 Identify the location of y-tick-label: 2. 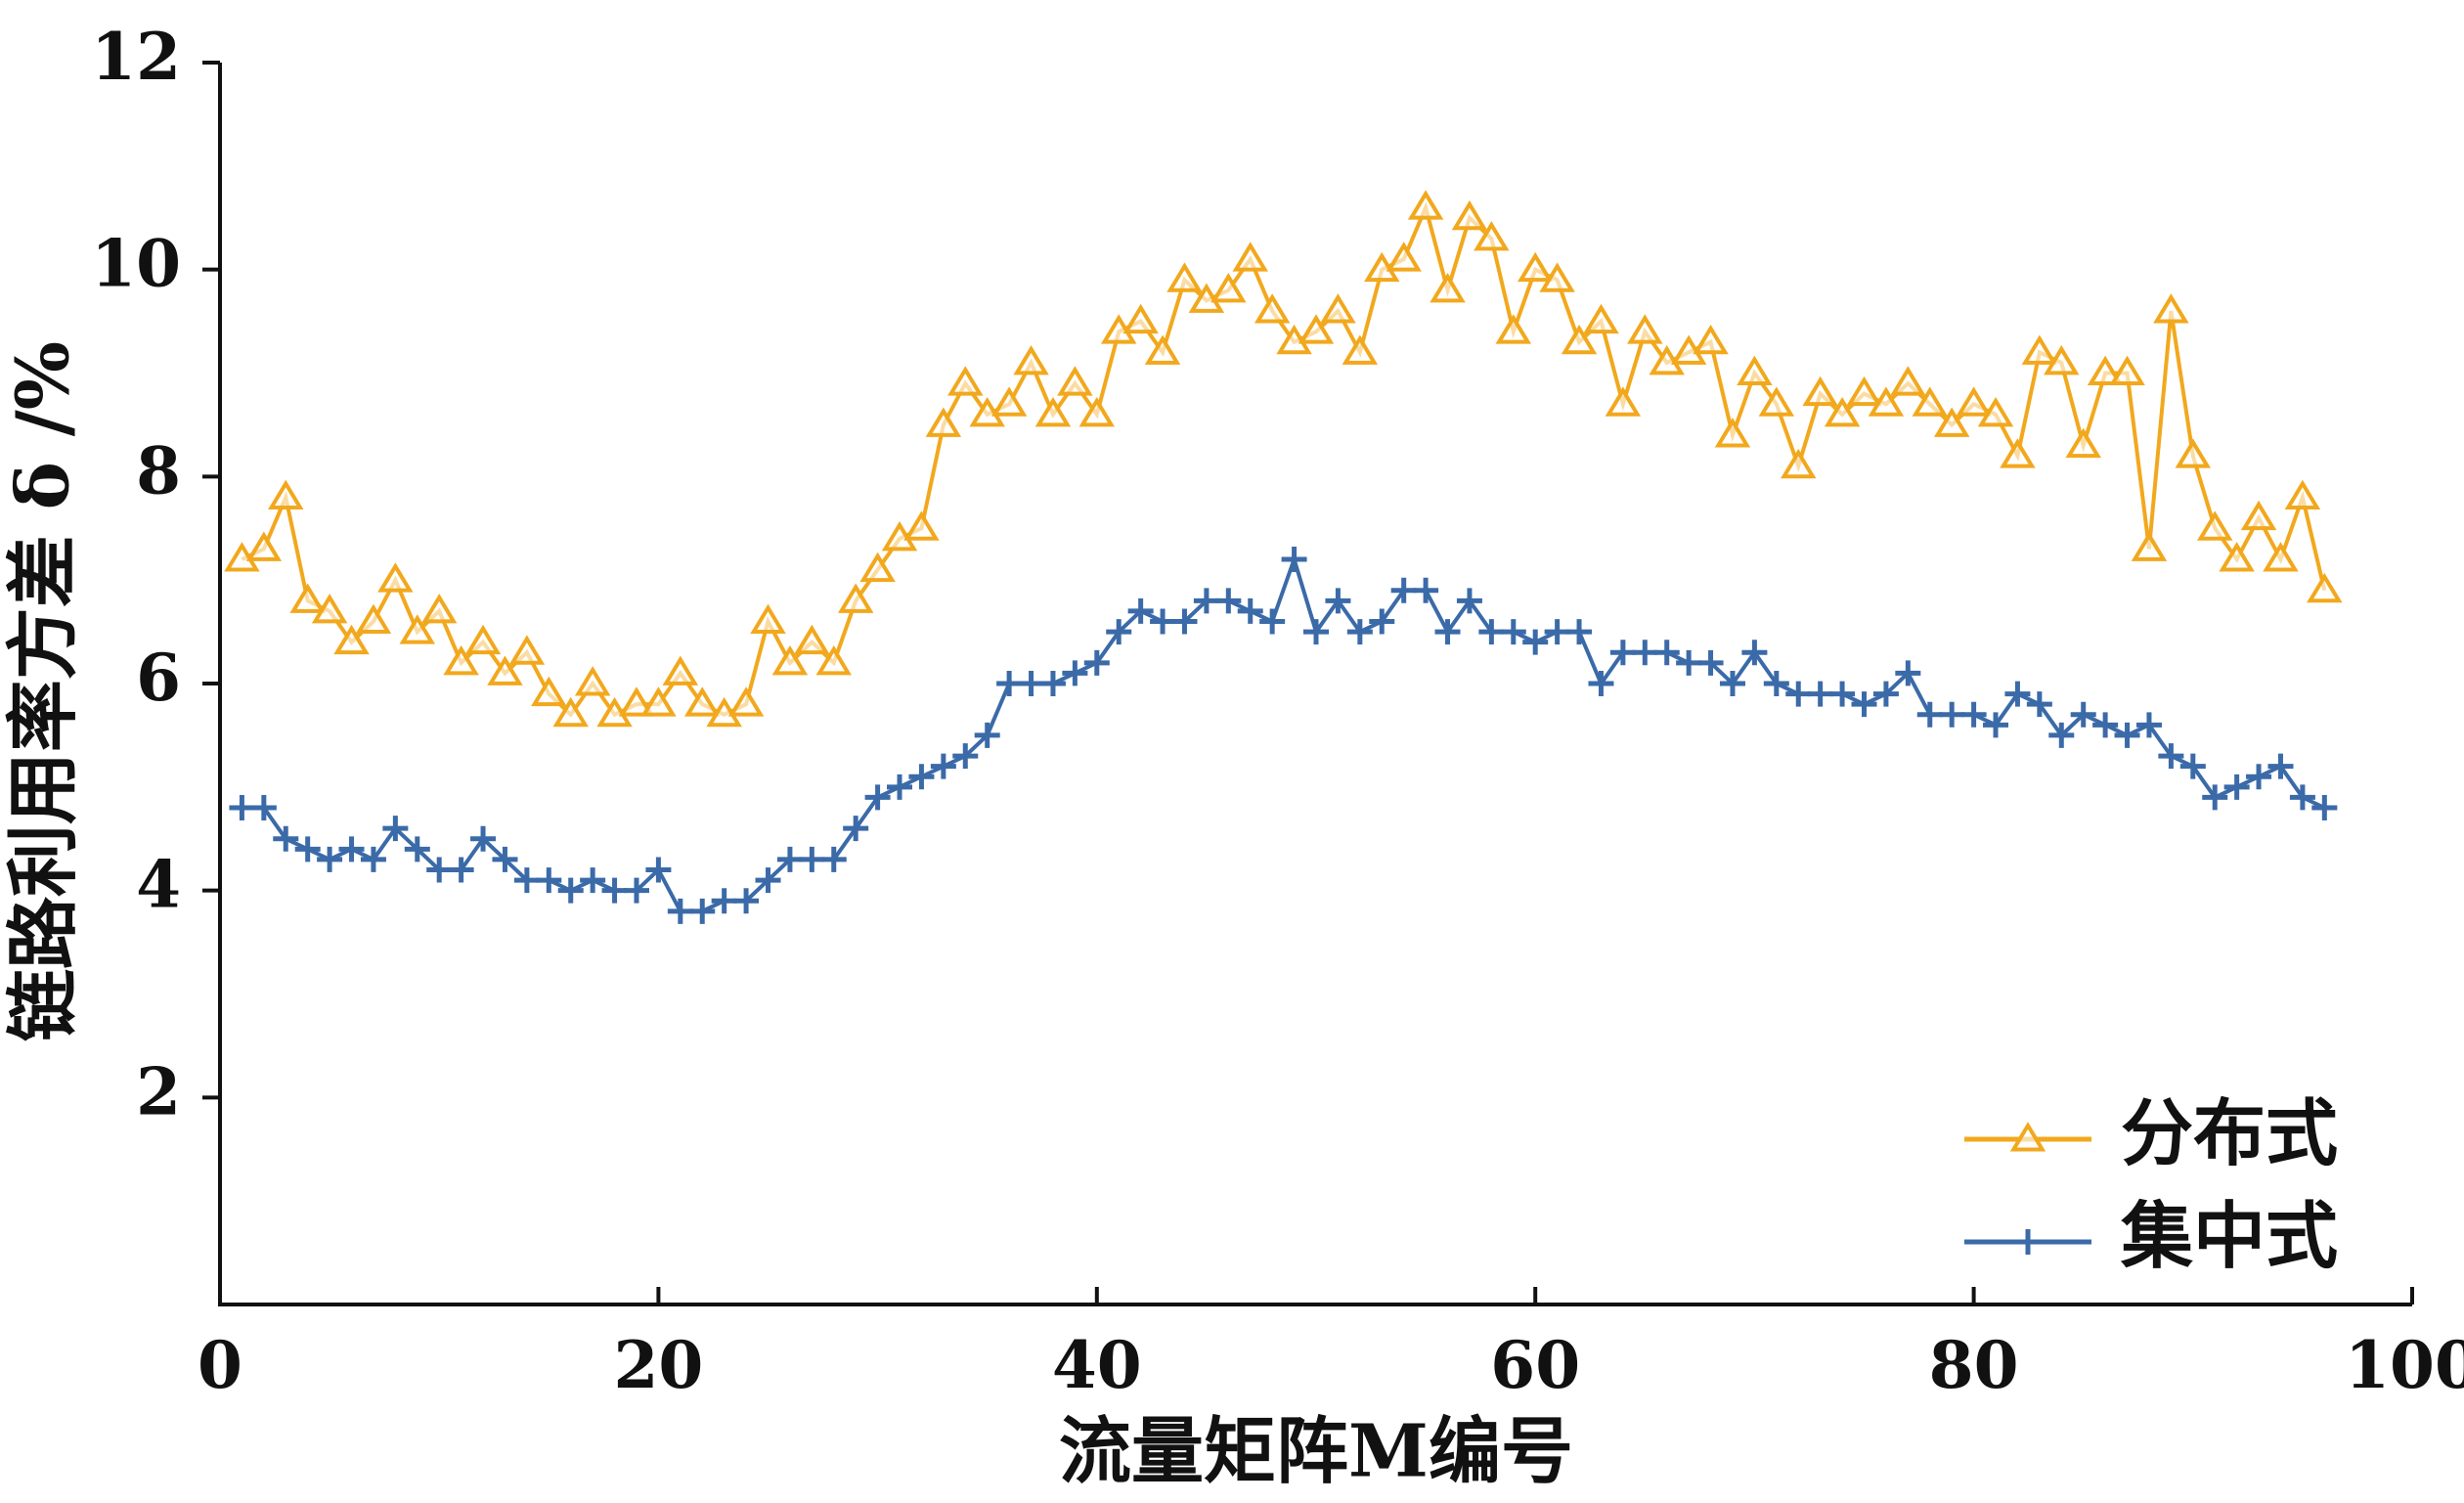
(158, 1091).